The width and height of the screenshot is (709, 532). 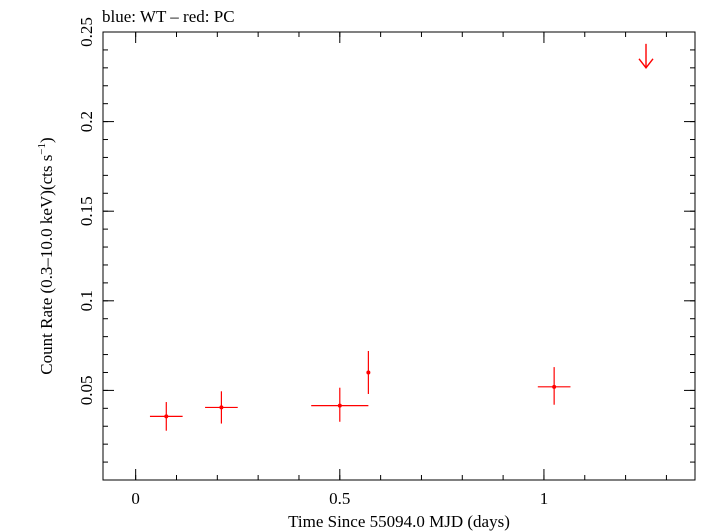 I want to click on upper-limit-arrow-icon, so click(x=646, y=56).